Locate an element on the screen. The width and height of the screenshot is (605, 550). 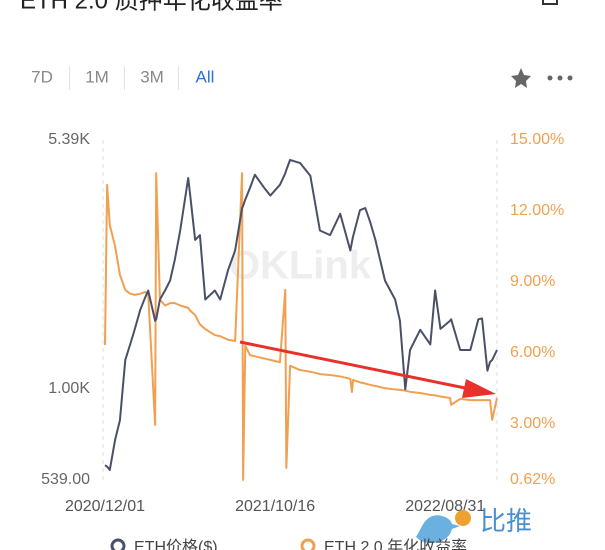
y2-tick-label: 6.00% is located at coordinates (532, 352).